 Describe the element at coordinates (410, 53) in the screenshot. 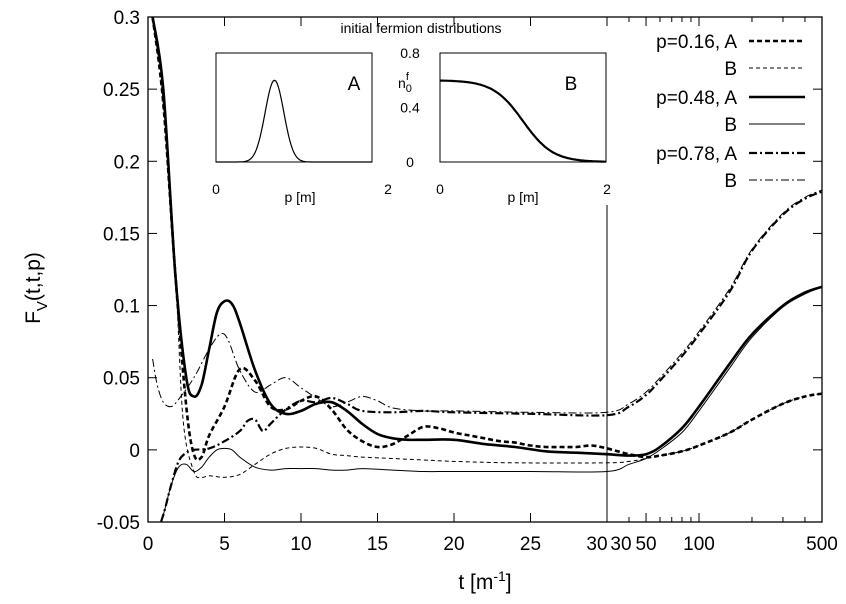

I see `inset-y-tick-label: 0.8` at that location.